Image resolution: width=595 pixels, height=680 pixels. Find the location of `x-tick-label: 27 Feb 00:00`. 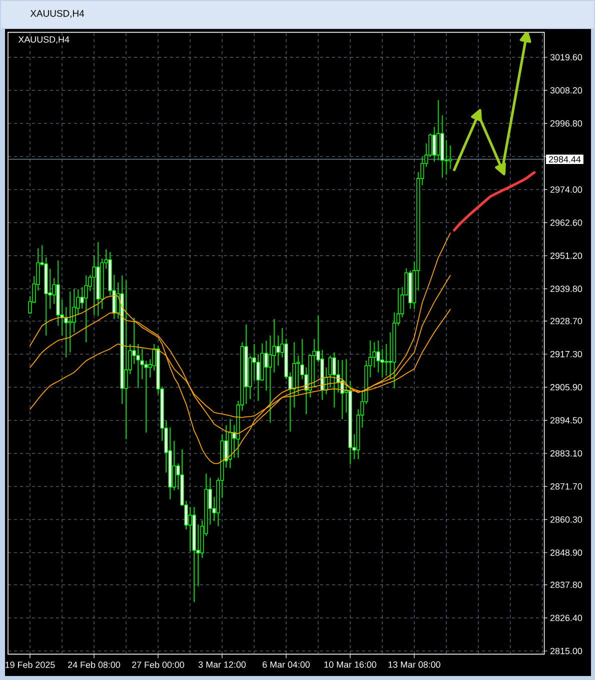

x-tick-label: 27 Feb 00:00 is located at coordinates (158, 664).